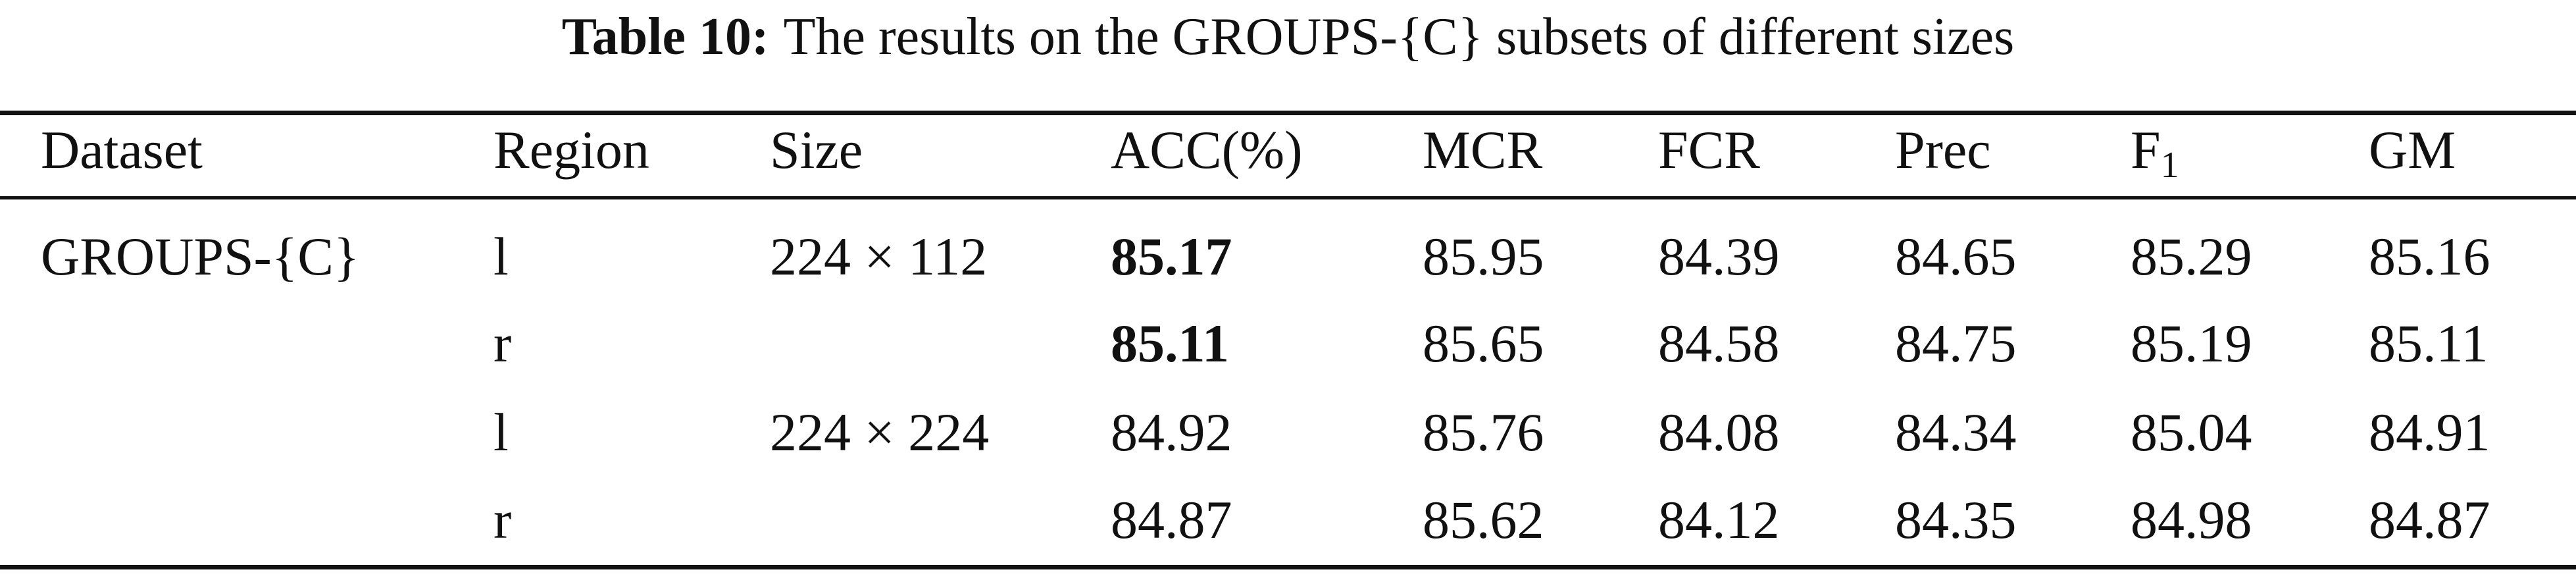  I want to click on body-cell: 84.34, so click(1956, 432).